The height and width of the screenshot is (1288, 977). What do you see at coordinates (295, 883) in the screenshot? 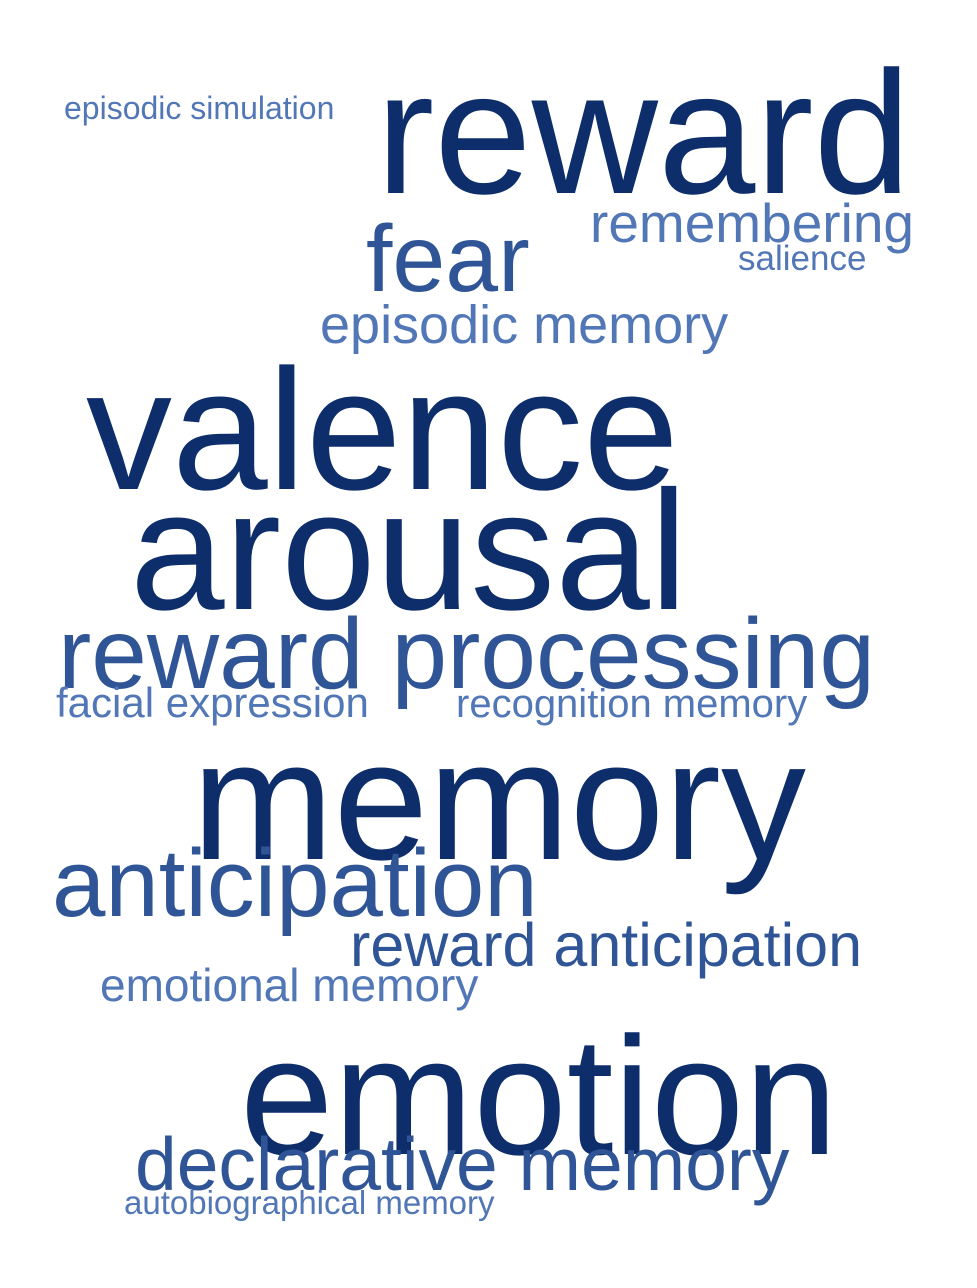
I see `word-anticipation: anticipation` at bounding box center [295, 883].